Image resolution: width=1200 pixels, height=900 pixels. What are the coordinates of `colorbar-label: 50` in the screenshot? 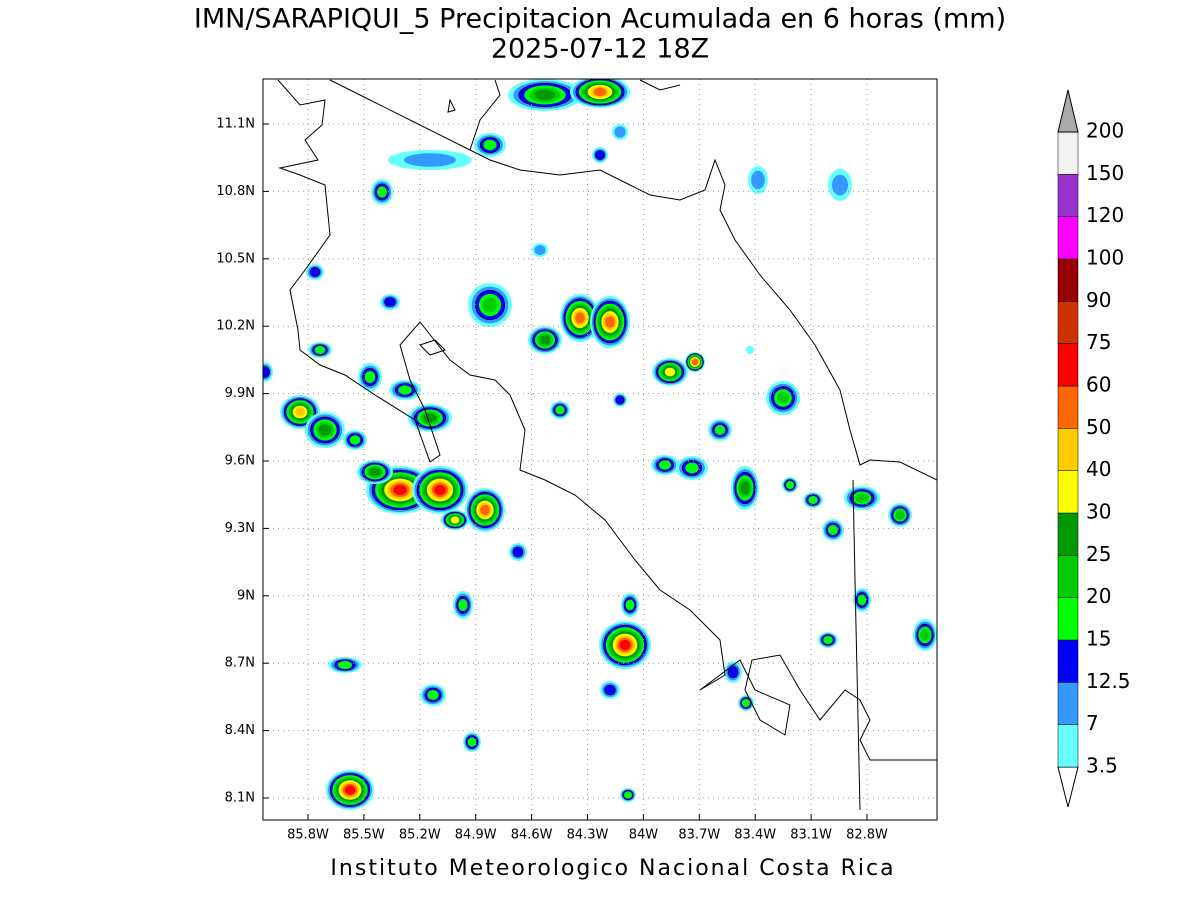 It's located at (1098, 427).